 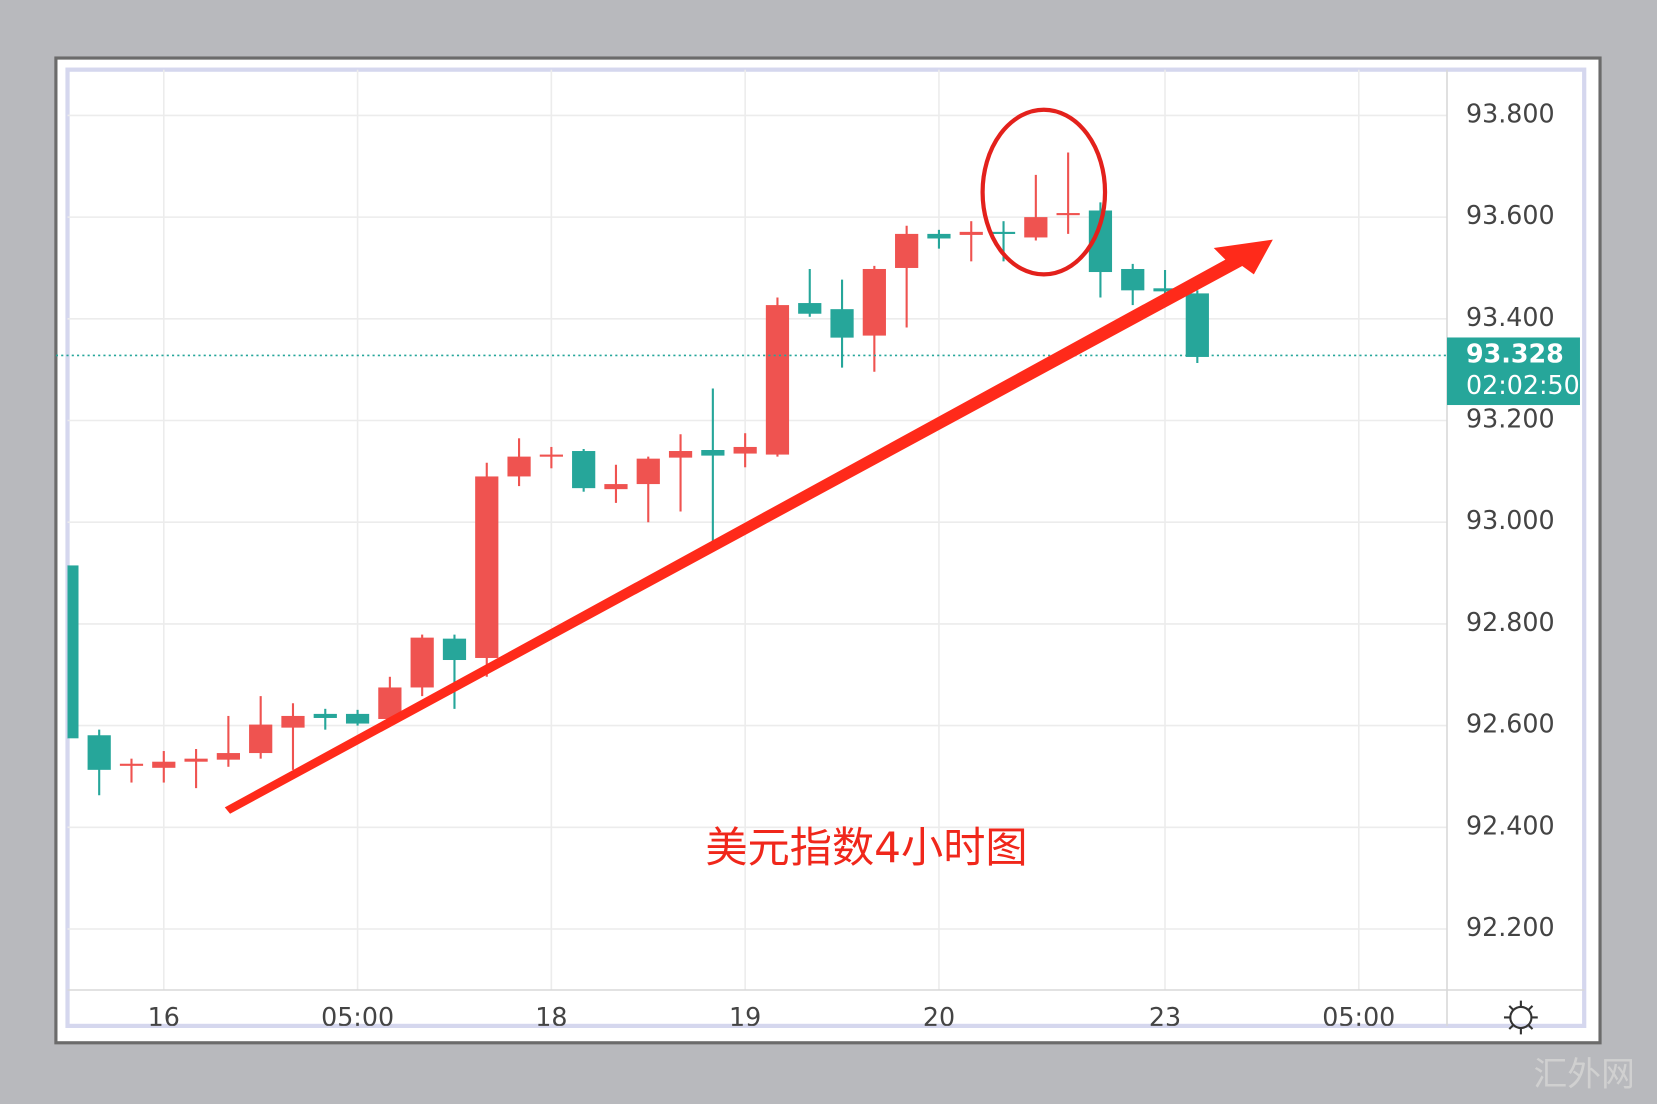 What do you see at coordinates (1510, 825) in the screenshot?
I see `y-tick-label: 92.400` at bounding box center [1510, 825].